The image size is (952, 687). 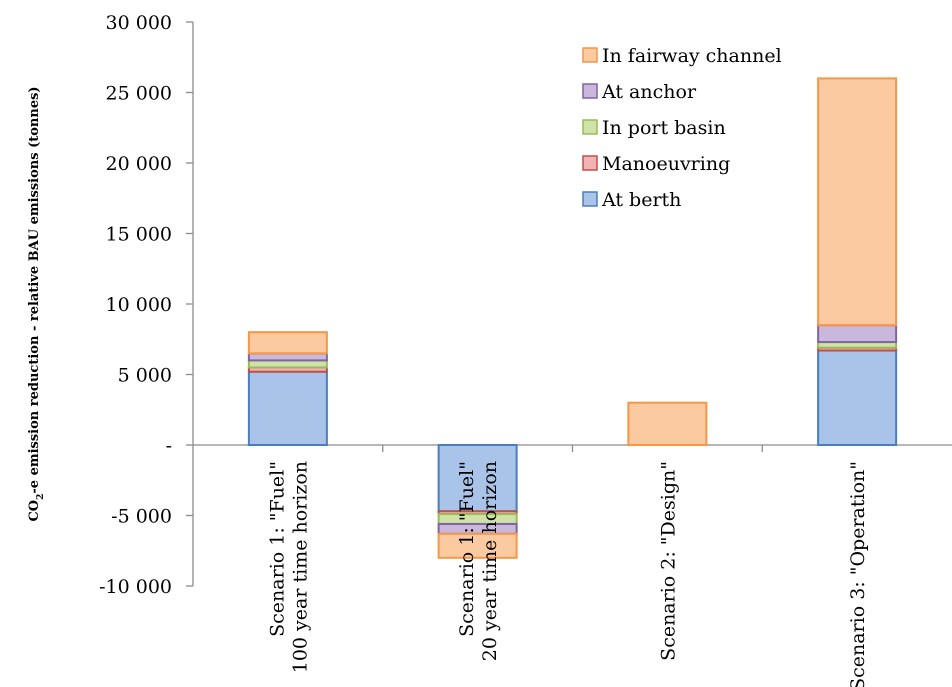 I want to click on x-category-label: Scenario 3: "Operation", so click(x=858, y=574).